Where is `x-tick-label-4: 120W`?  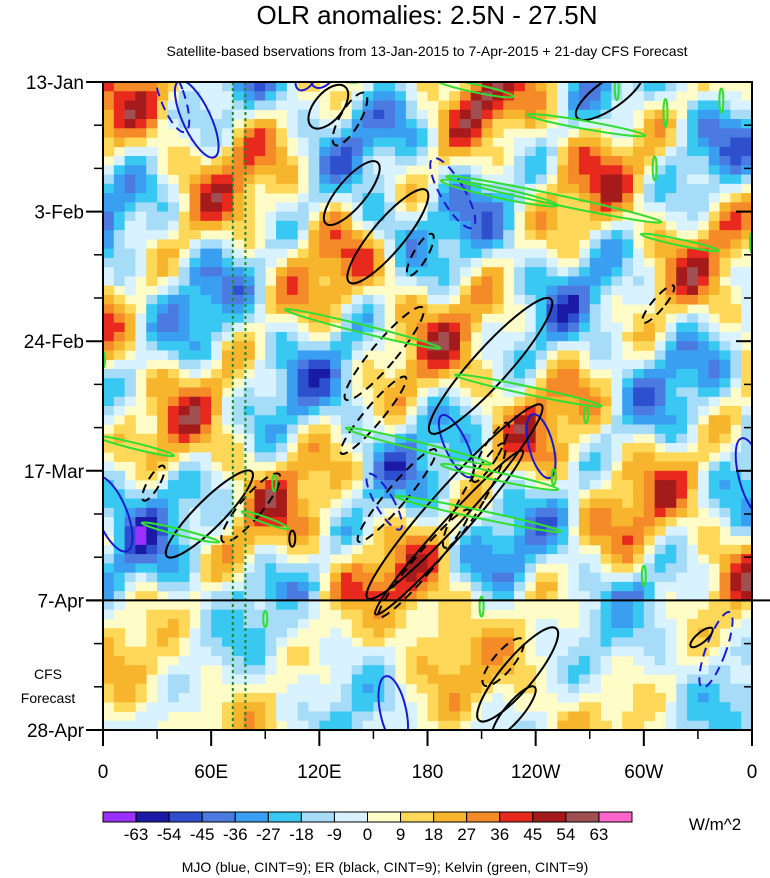
x-tick-label-4: 120W is located at coordinates (536, 772).